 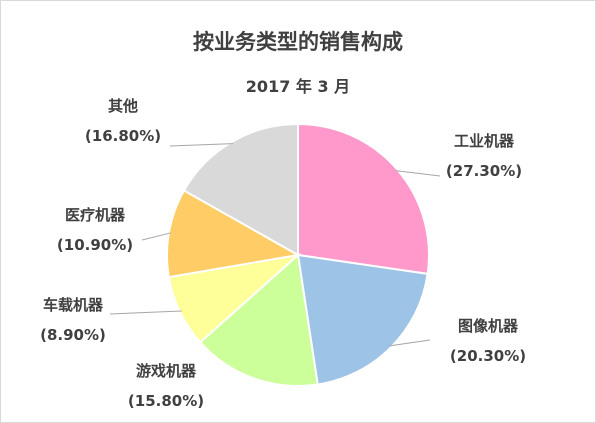 I want to click on slice-label-category-automotive: 车载机器, so click(x=73, y=305).